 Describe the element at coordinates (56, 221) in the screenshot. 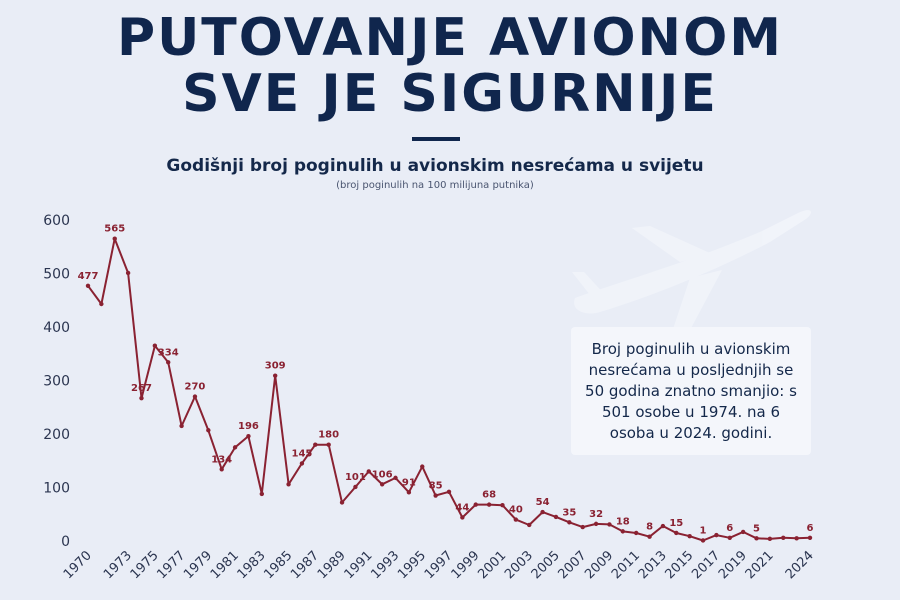

I see `y-tick-label: 600` at that location.